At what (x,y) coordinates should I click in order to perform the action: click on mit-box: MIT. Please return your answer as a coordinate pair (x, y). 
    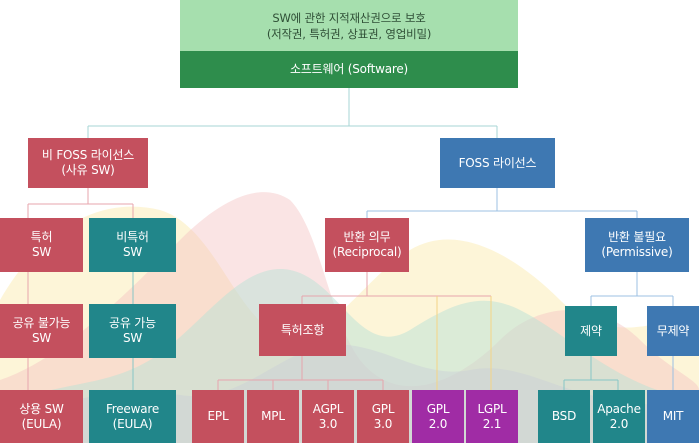
    Looking at the image, I should click on (673, 416).